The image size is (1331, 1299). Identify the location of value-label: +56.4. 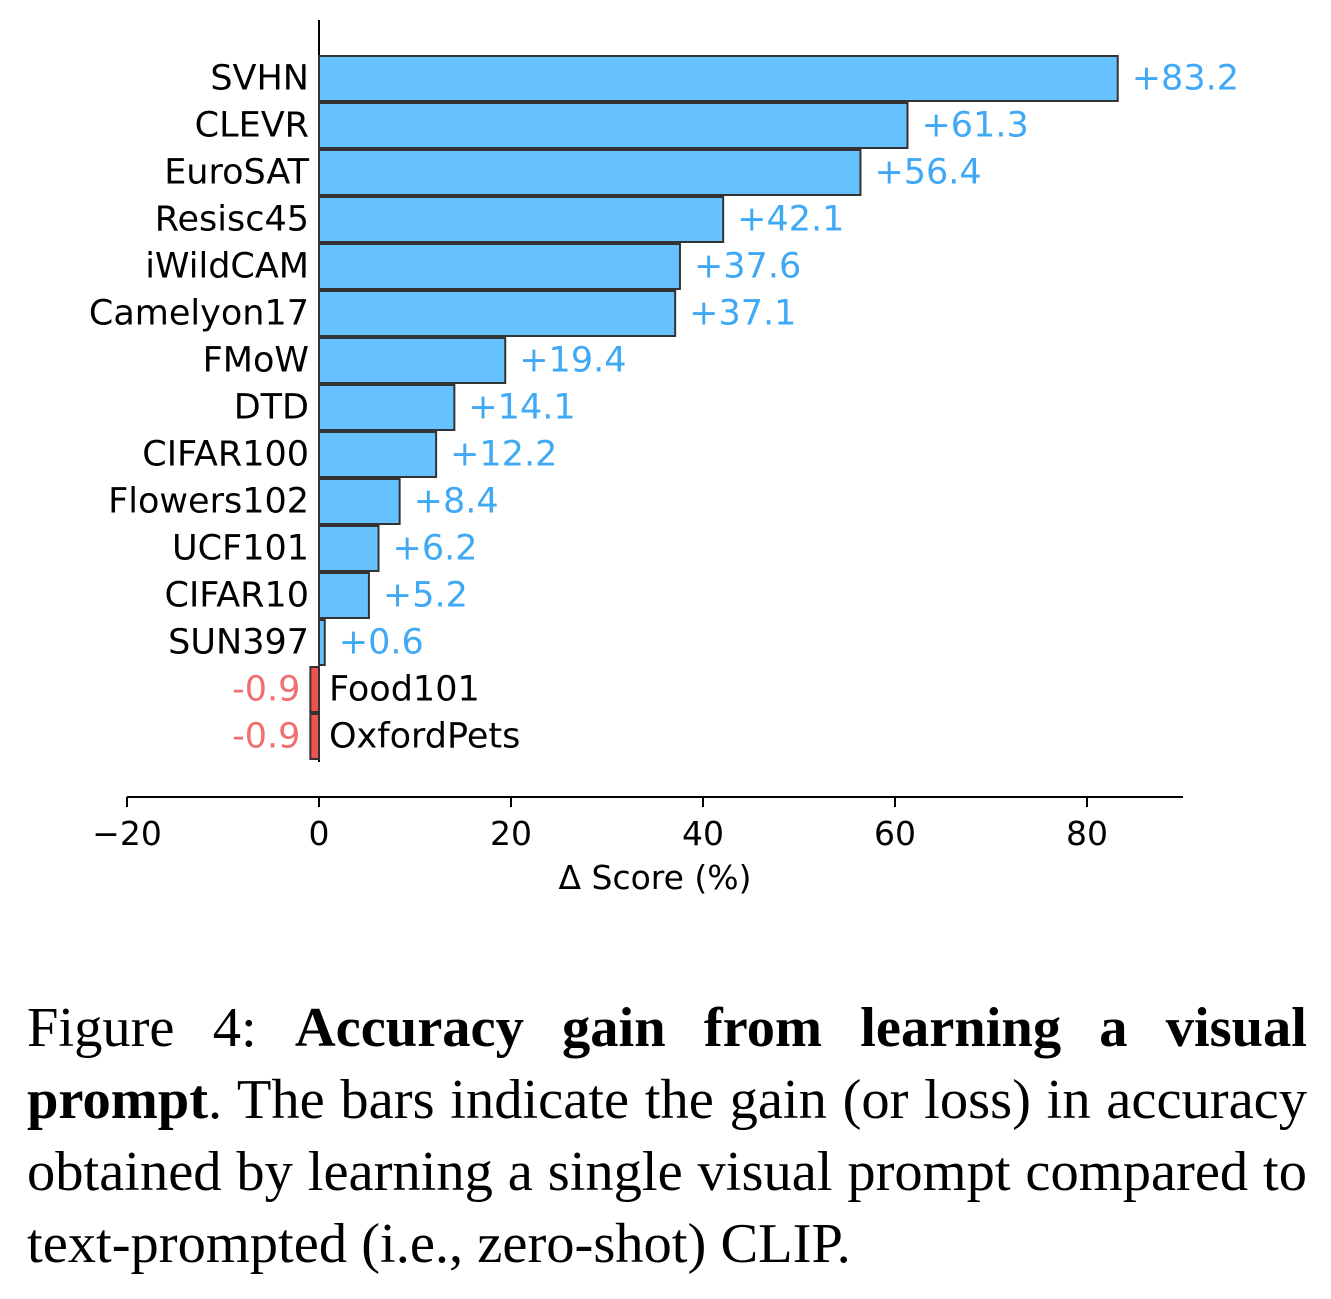
(927, 173).